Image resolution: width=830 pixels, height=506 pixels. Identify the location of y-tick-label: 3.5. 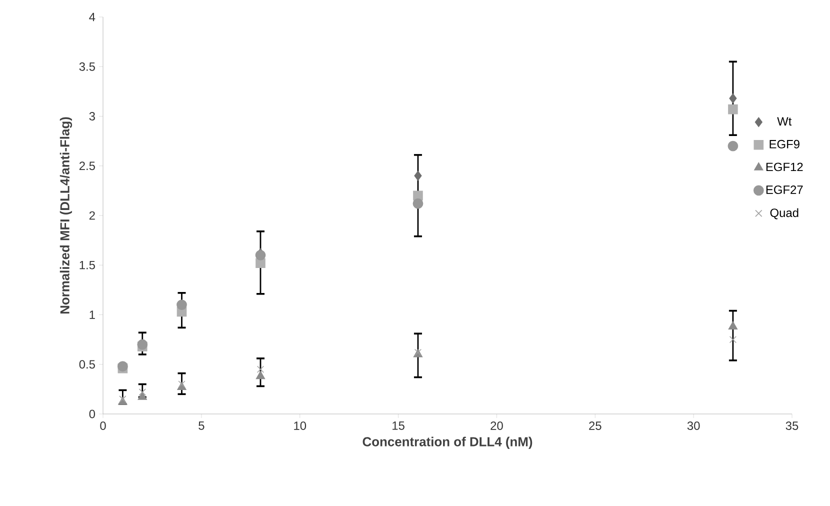
(87, 66).